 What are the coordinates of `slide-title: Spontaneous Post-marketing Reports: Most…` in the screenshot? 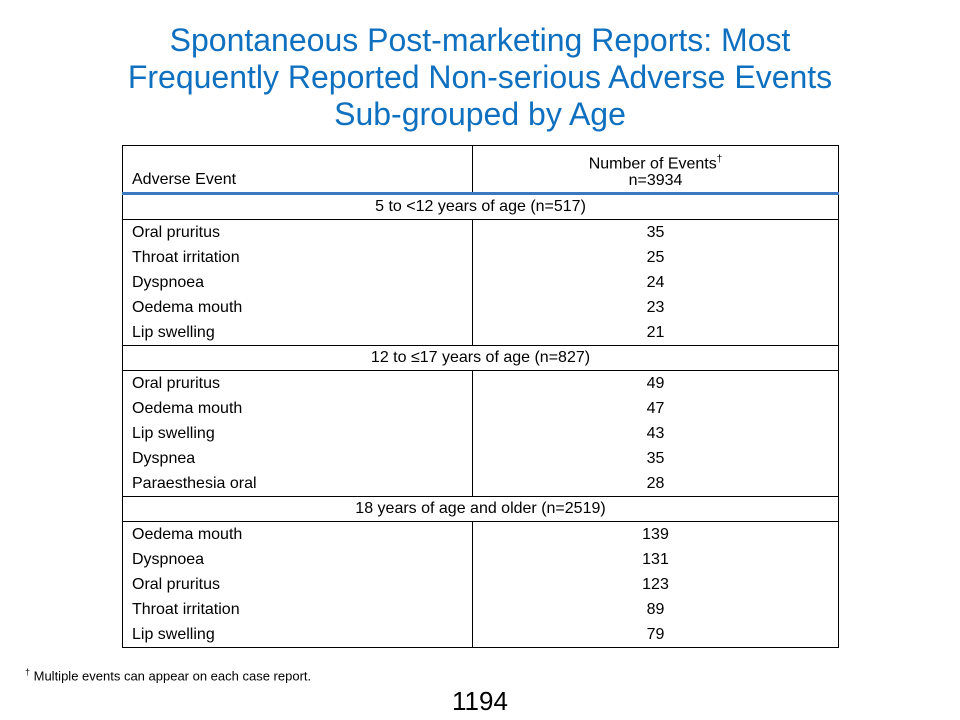 It's located at (480, 77).